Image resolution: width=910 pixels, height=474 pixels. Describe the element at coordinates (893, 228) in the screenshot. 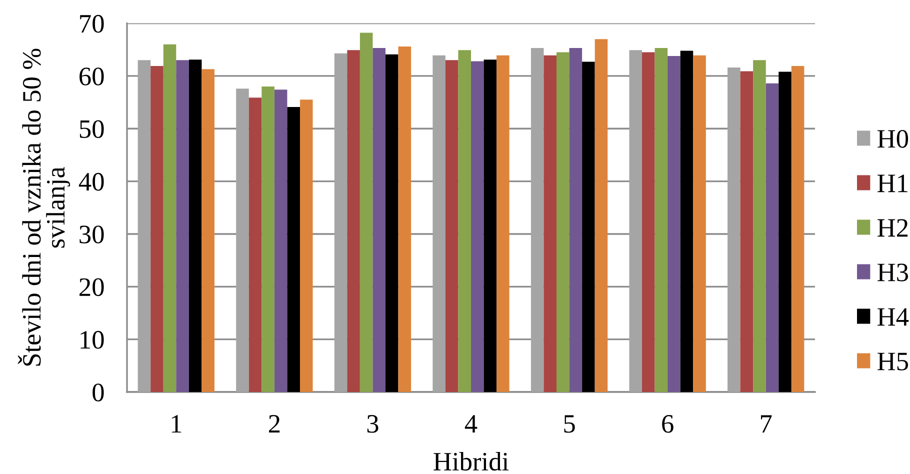

I see `legend-label: H2` at that location.